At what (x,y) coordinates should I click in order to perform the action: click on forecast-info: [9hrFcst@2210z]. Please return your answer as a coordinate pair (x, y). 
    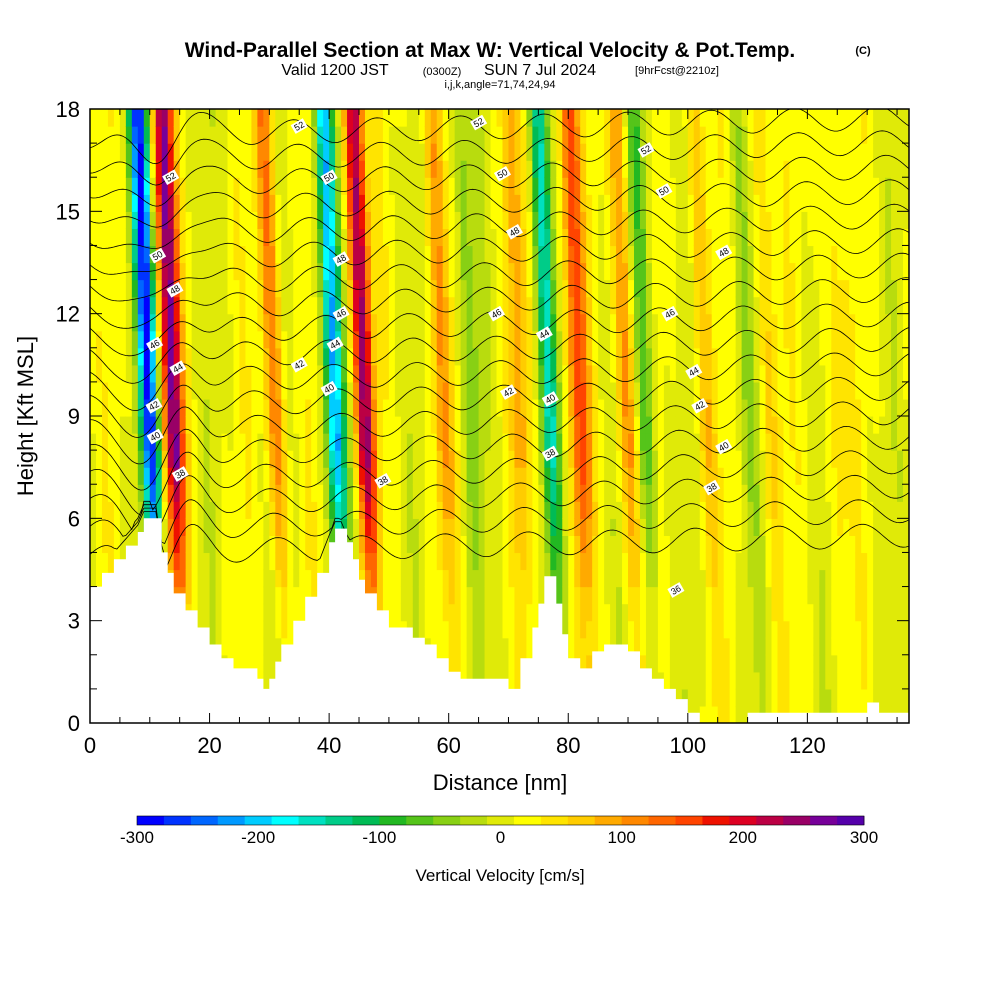
    Looking at the image, I should click on (677, 71).